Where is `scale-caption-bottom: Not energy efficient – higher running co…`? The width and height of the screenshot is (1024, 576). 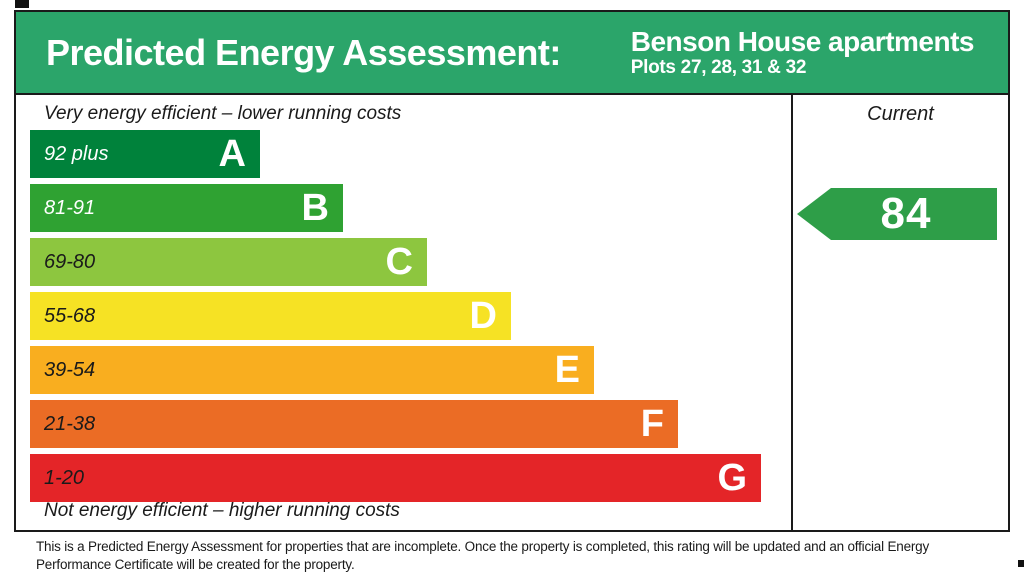 scale-caption-bottom: Not energy efficient – higher running co… is located at coordinates (222, 510).